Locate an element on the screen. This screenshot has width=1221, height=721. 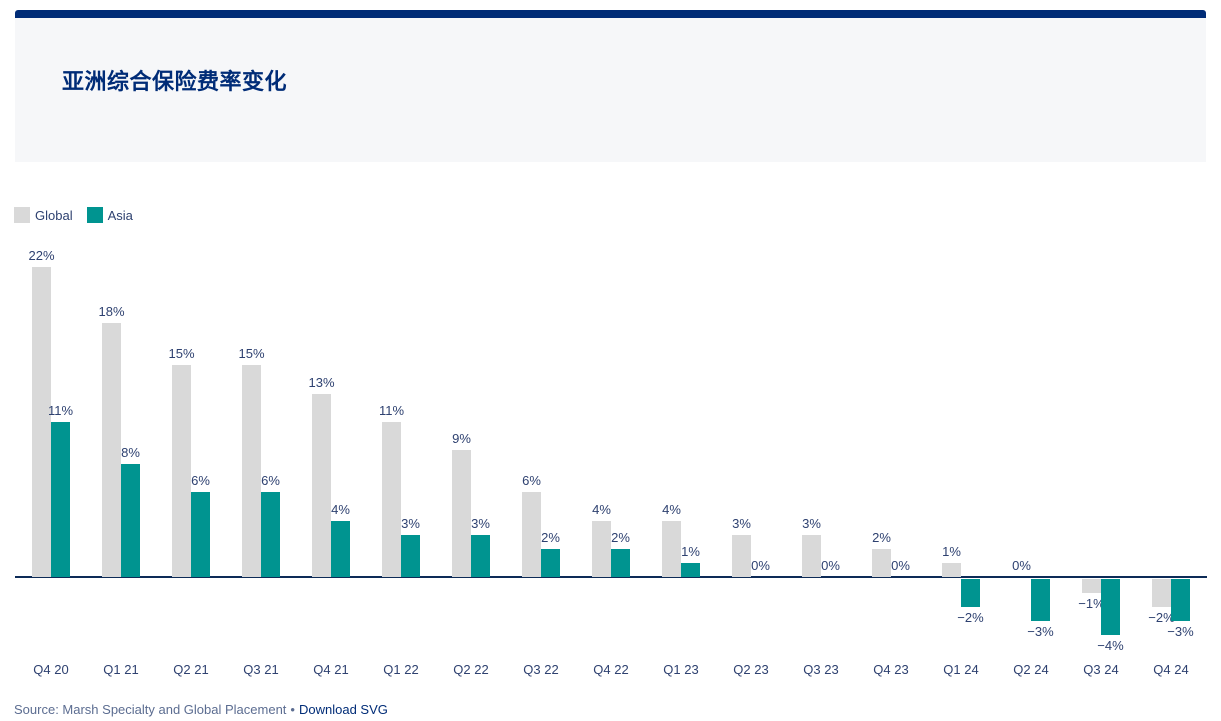
data-label-asia-q3-21: 6% is located at coordinates (270, 480).